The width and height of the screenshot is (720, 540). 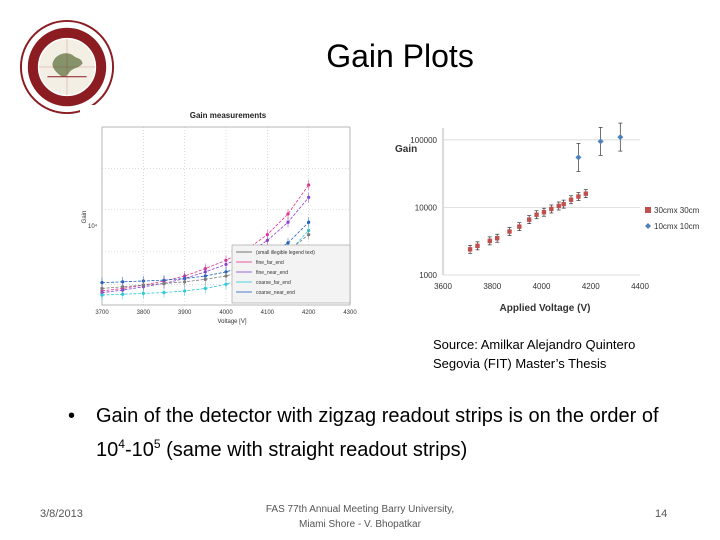 What do you see at coordinates (426, 207) in the screenshot?
I see `y-tick-label: 10000` at bounding box center [426, 207].